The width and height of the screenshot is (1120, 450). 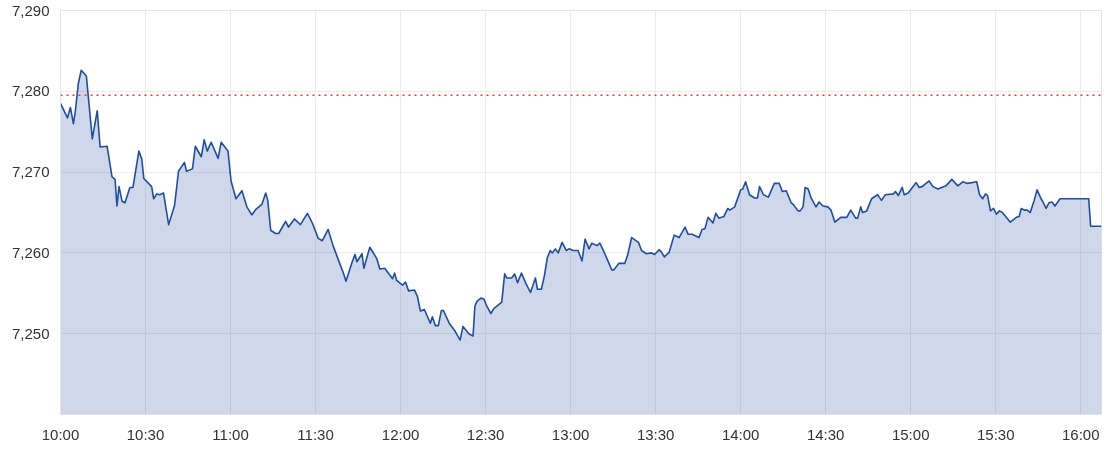 I want to click on x-tick-label: 11:30, so click(x=315, y=434).